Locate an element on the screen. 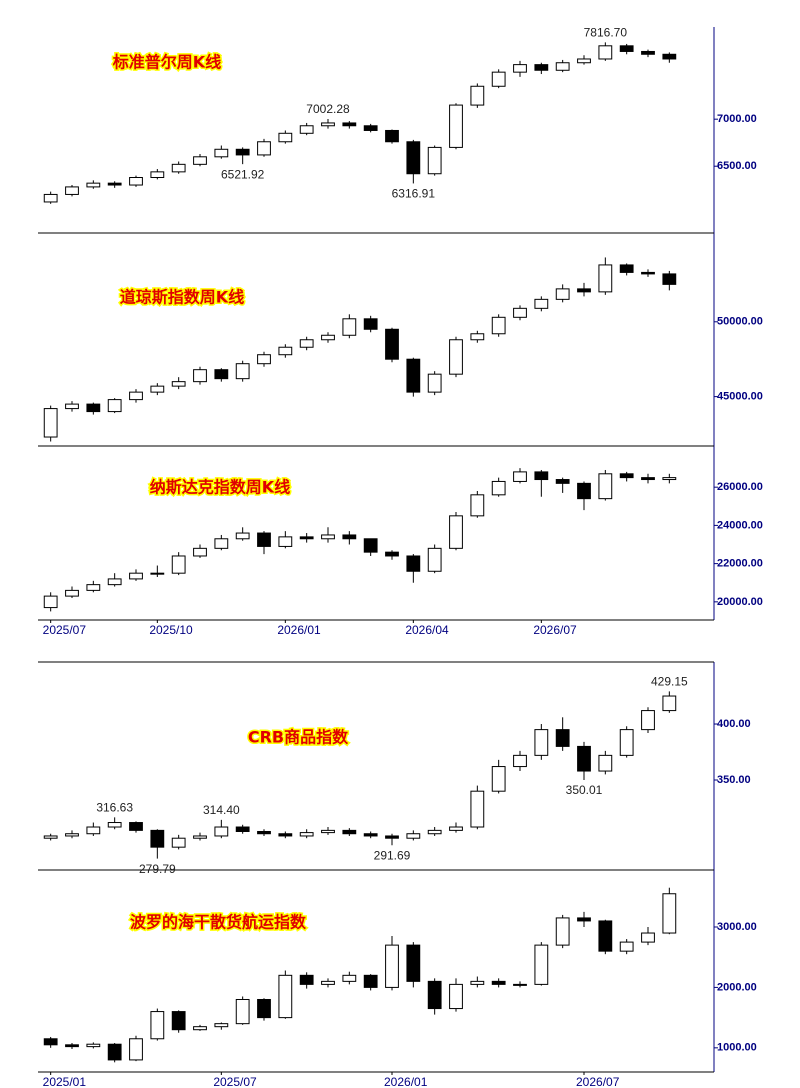  x-tick-label: 2025/07 is located at coordinates (65, 630).